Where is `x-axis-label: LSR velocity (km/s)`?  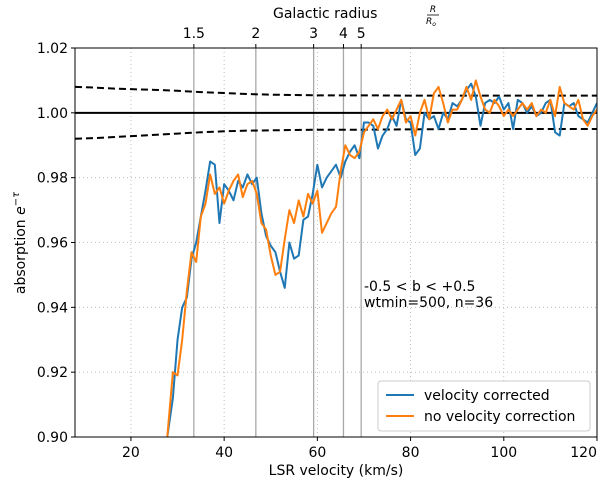
x-axis-label: LSR velocity (km/s) is located at coordinates (336, 471).